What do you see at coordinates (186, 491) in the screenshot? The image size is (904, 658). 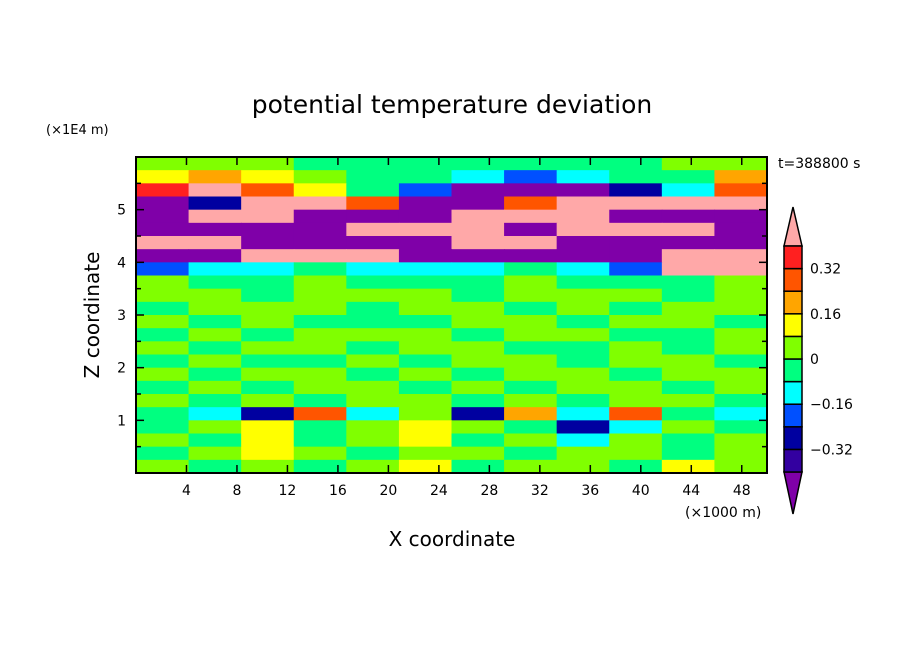 I see `x-tick-label: 4` at bounding box center [186, 491].